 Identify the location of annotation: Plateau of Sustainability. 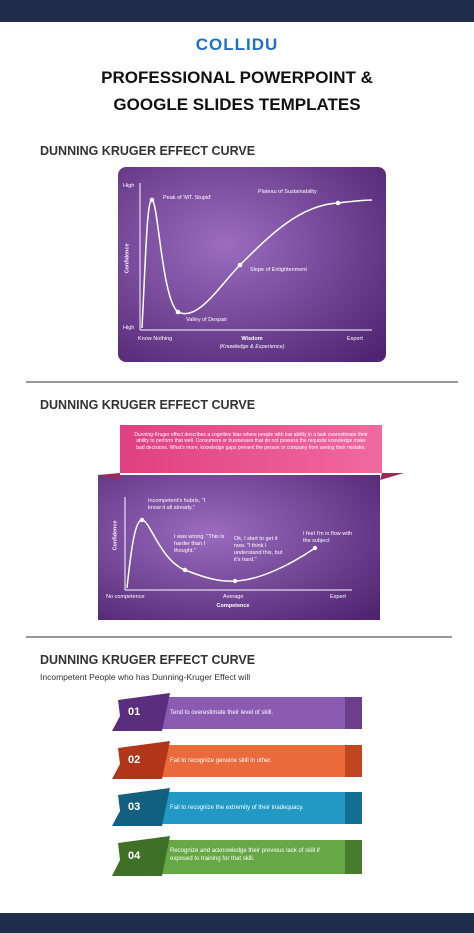
(287, 192).